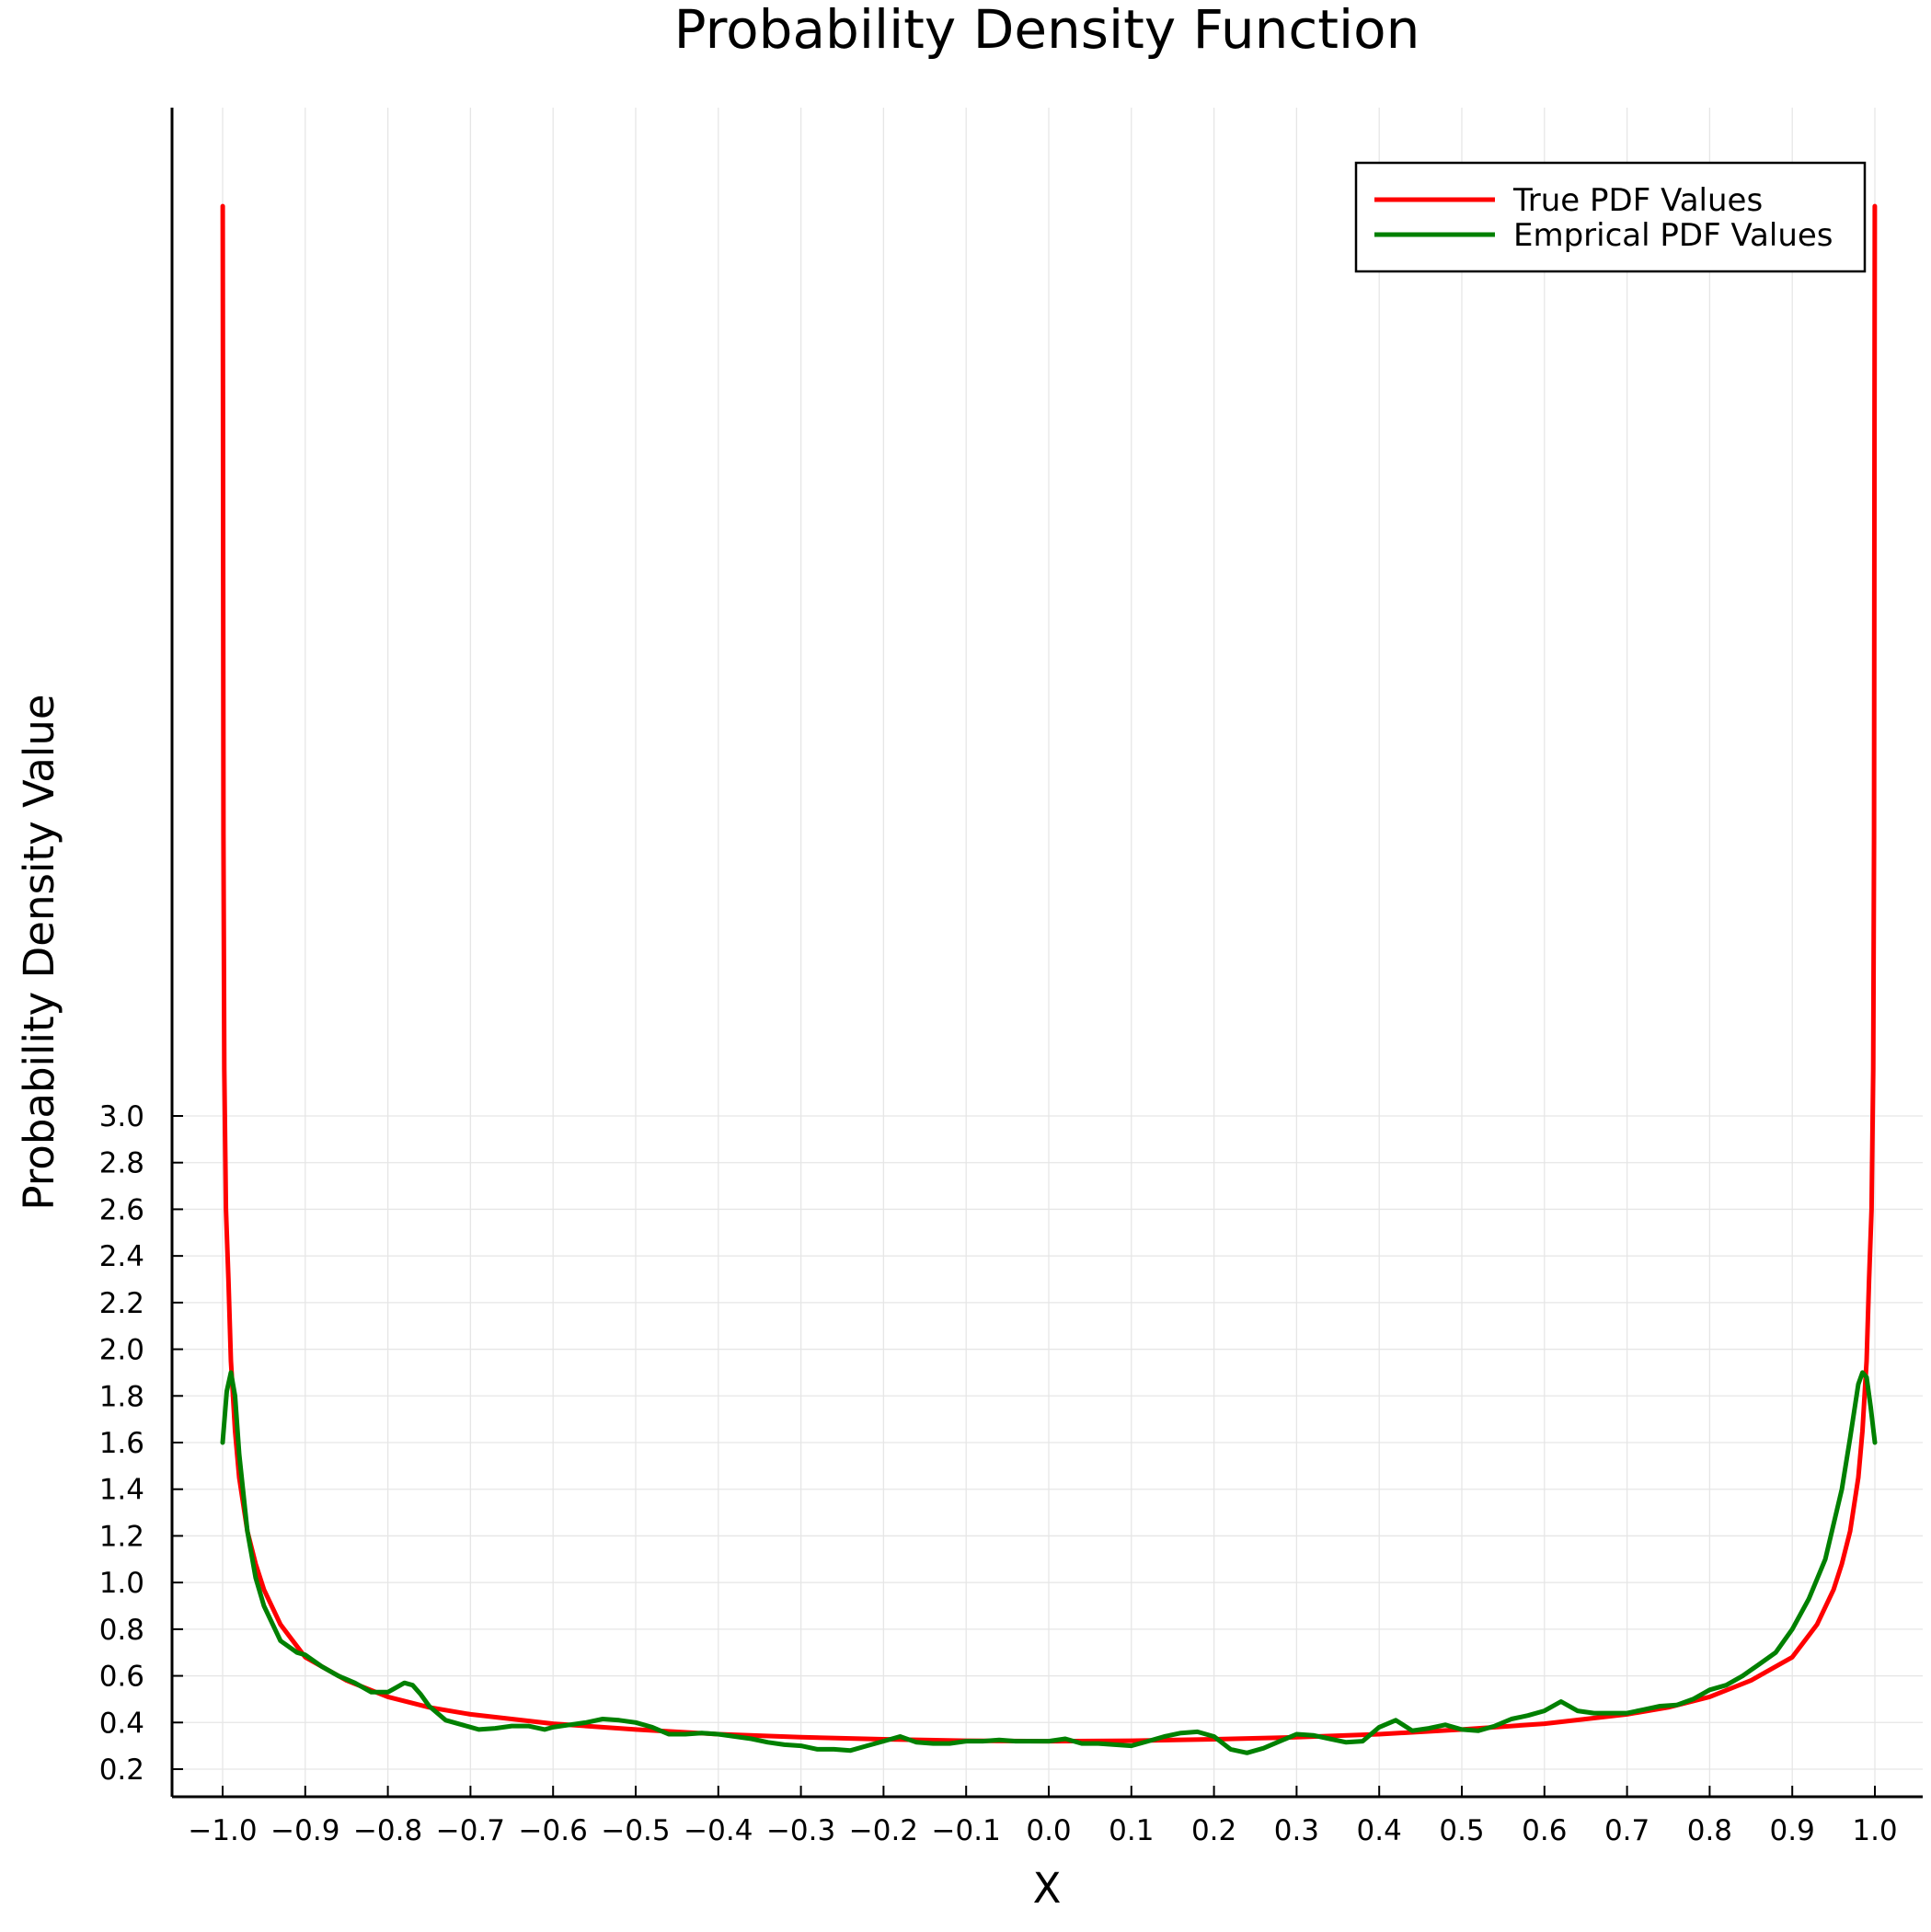 The height and width of the screenshot is (1932, 1931). What do you see at coordinates (122, 1163) in the screenshot?
I see `y-tick-label: 2.8` at bounding box center [122, 1163].